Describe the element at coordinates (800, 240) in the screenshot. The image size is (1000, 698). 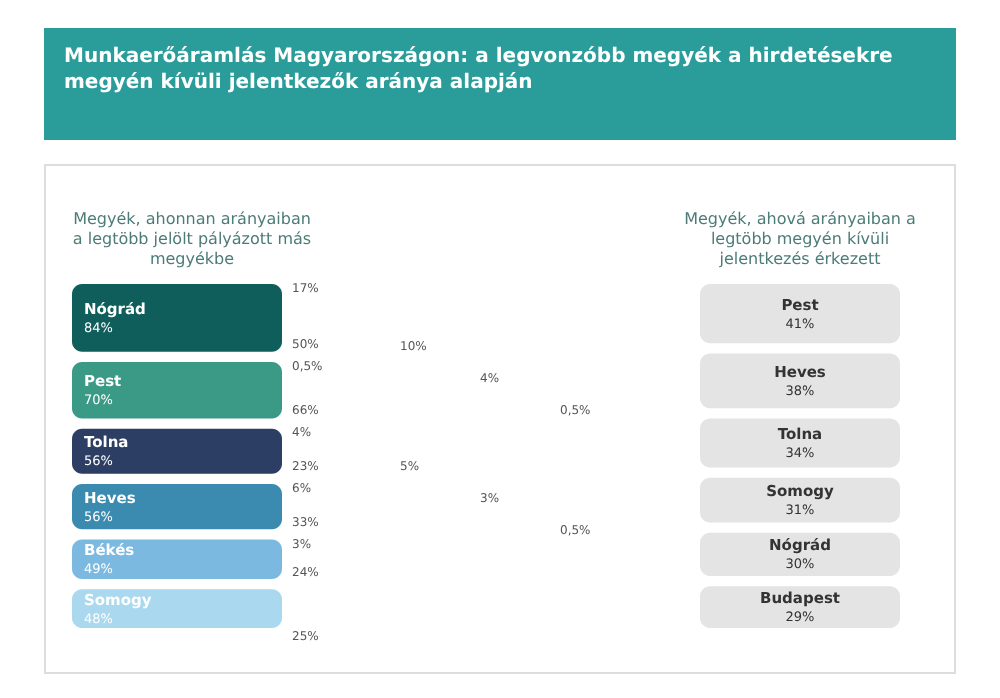
I see `text: Megyék, ahová arányaiban a legtöbb megyén kívüli jelentkezés érkezett` at that location.